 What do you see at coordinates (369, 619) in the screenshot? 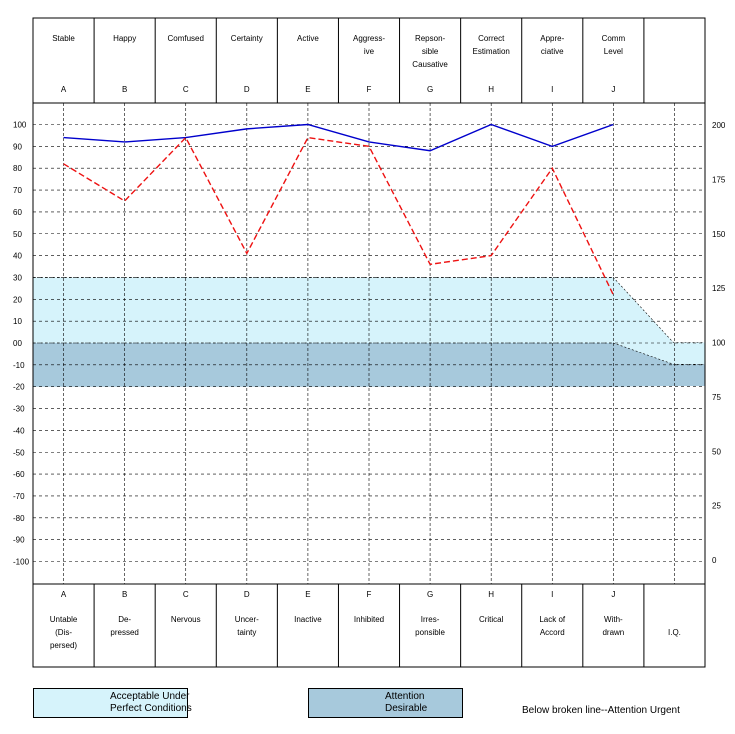
I see `footer-trait-label: Inhibited` at bounding box center [369, 619].